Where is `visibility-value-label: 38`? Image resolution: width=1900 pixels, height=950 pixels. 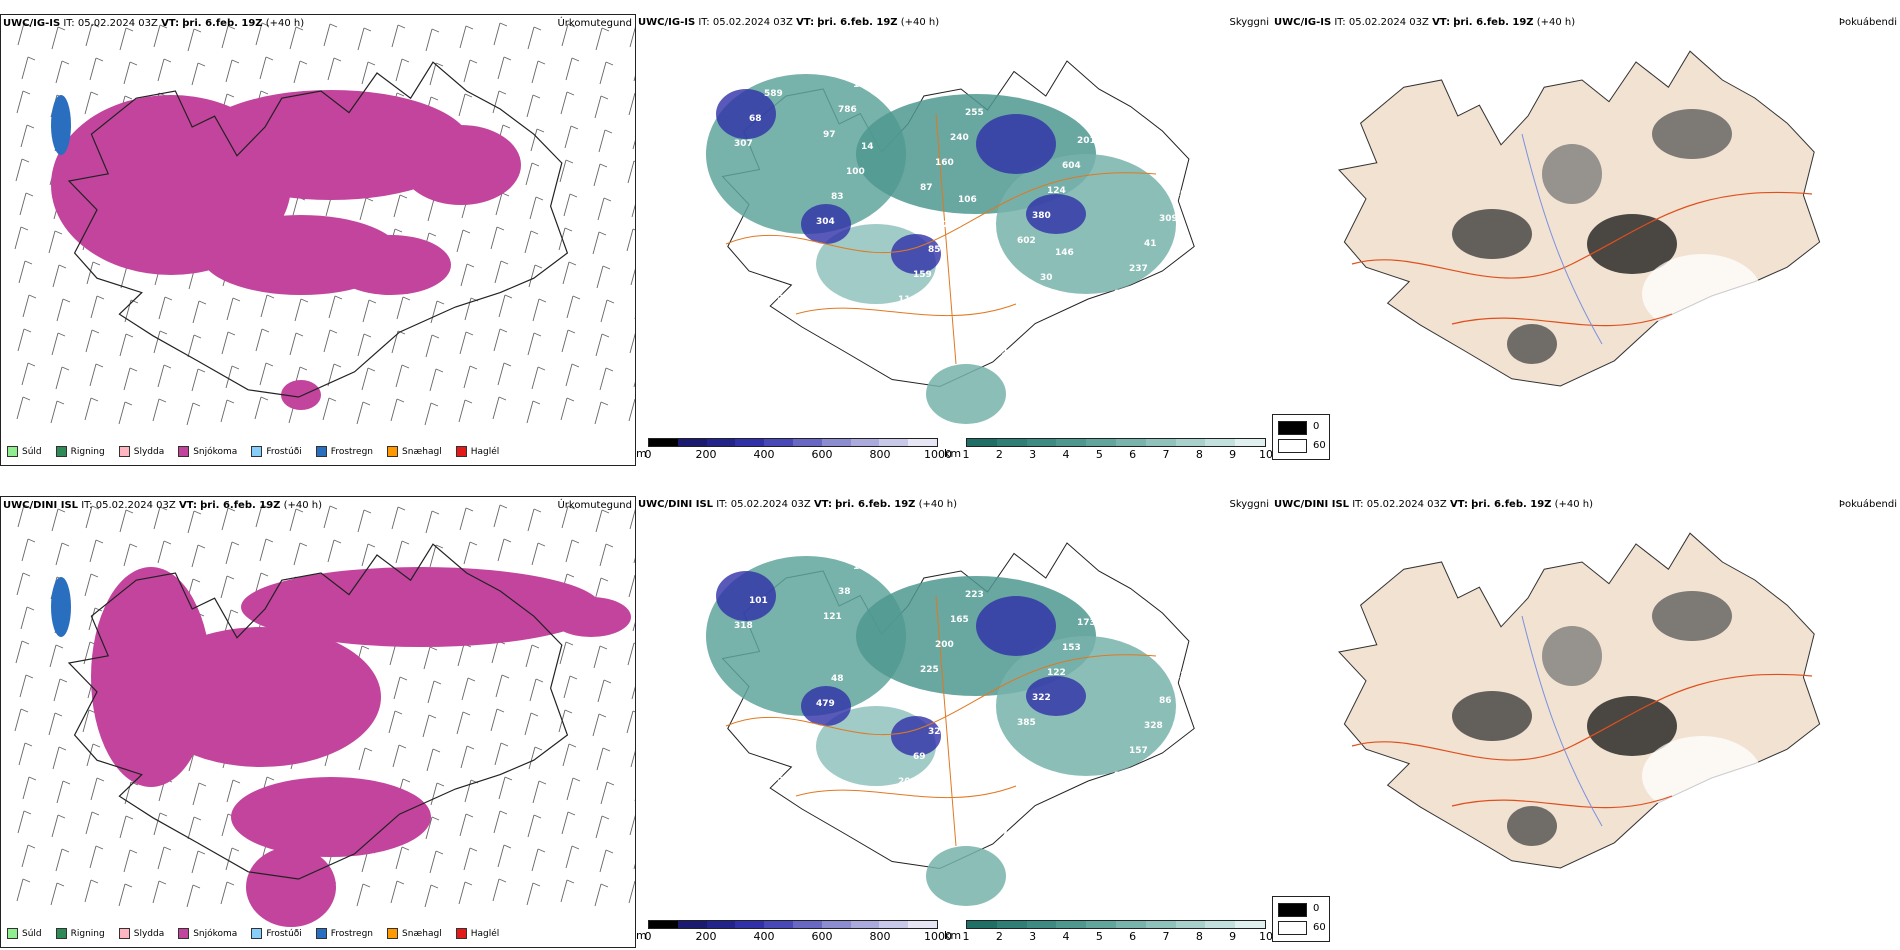
visibility-value-label: 38 is located at coordinates (844, 592).